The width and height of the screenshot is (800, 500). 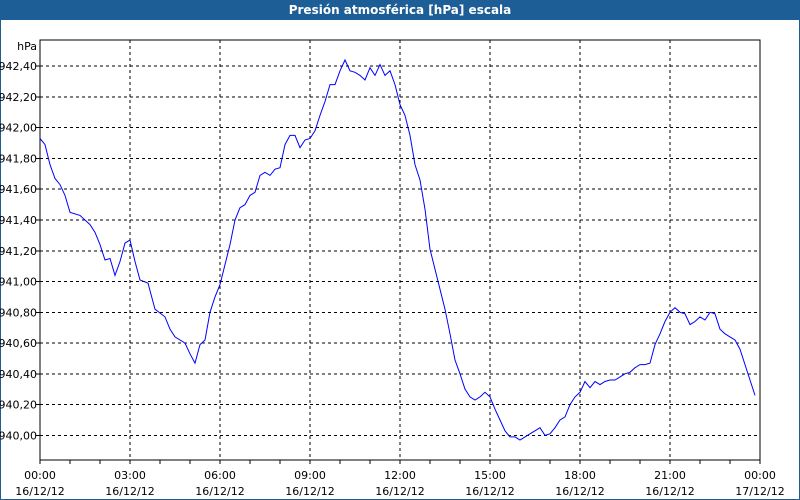 What do you see at coordinates (18, 66) in the screenshot?
I see `y-tick-label: 942,40` at bounding box center [18, 66].